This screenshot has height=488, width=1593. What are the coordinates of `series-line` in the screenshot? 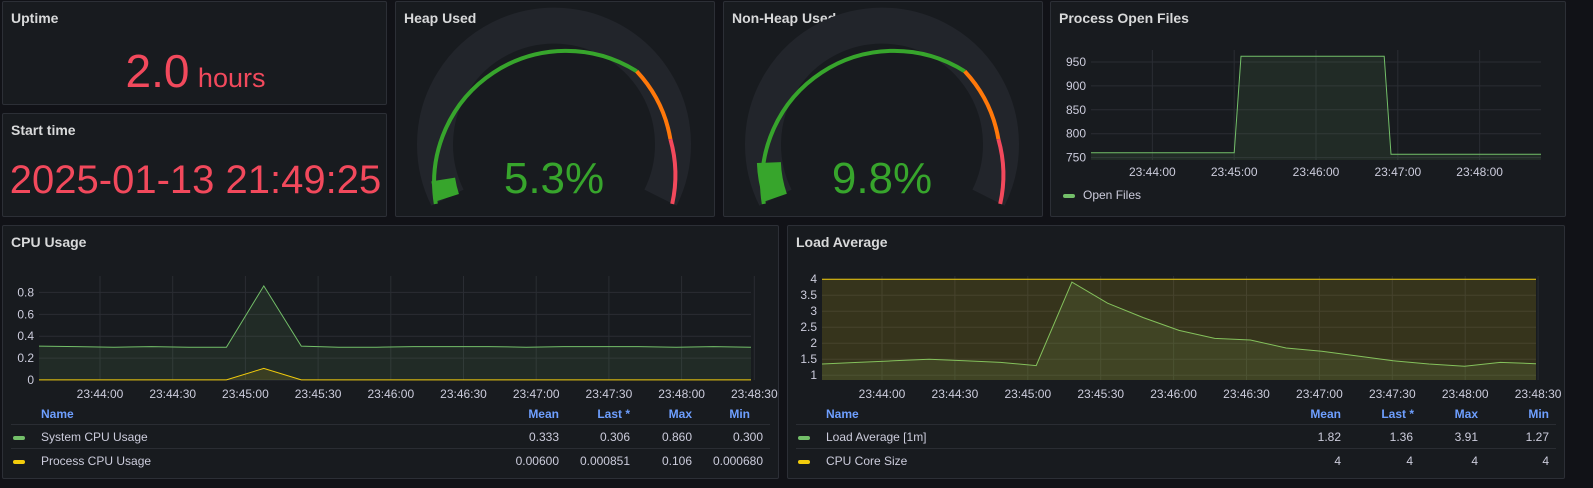 It's located at (1179, 324).